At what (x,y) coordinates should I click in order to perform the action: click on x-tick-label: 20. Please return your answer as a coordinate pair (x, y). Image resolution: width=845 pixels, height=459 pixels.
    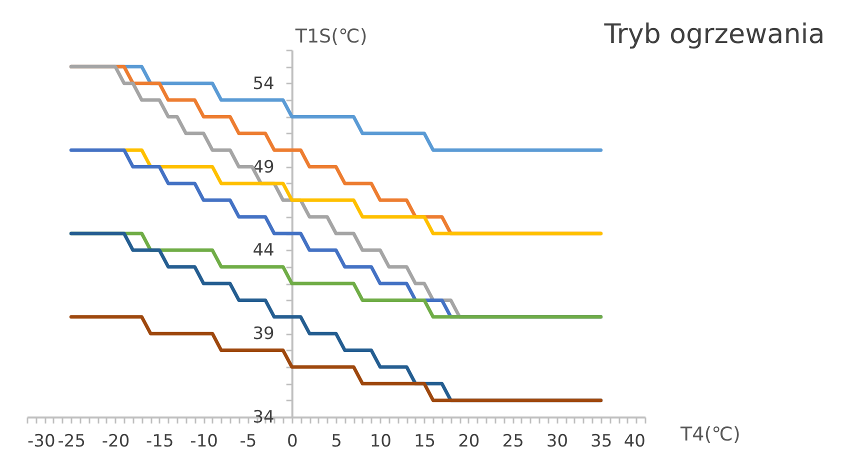
    Looking at the image, I should click on (469, 442).